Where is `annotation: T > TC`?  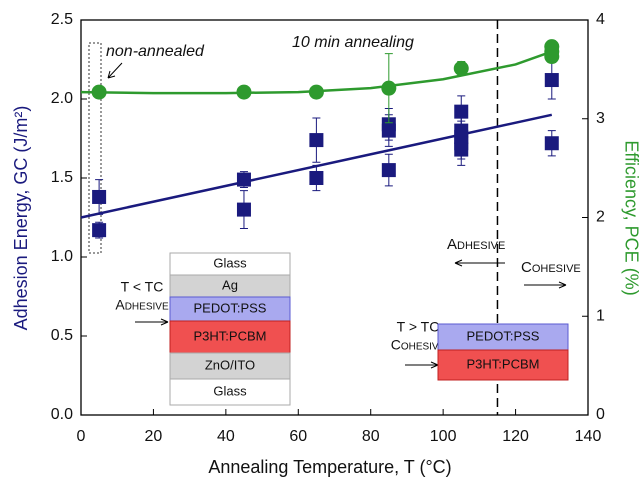 annotation: T > TC is located at coordinates (418, 327).